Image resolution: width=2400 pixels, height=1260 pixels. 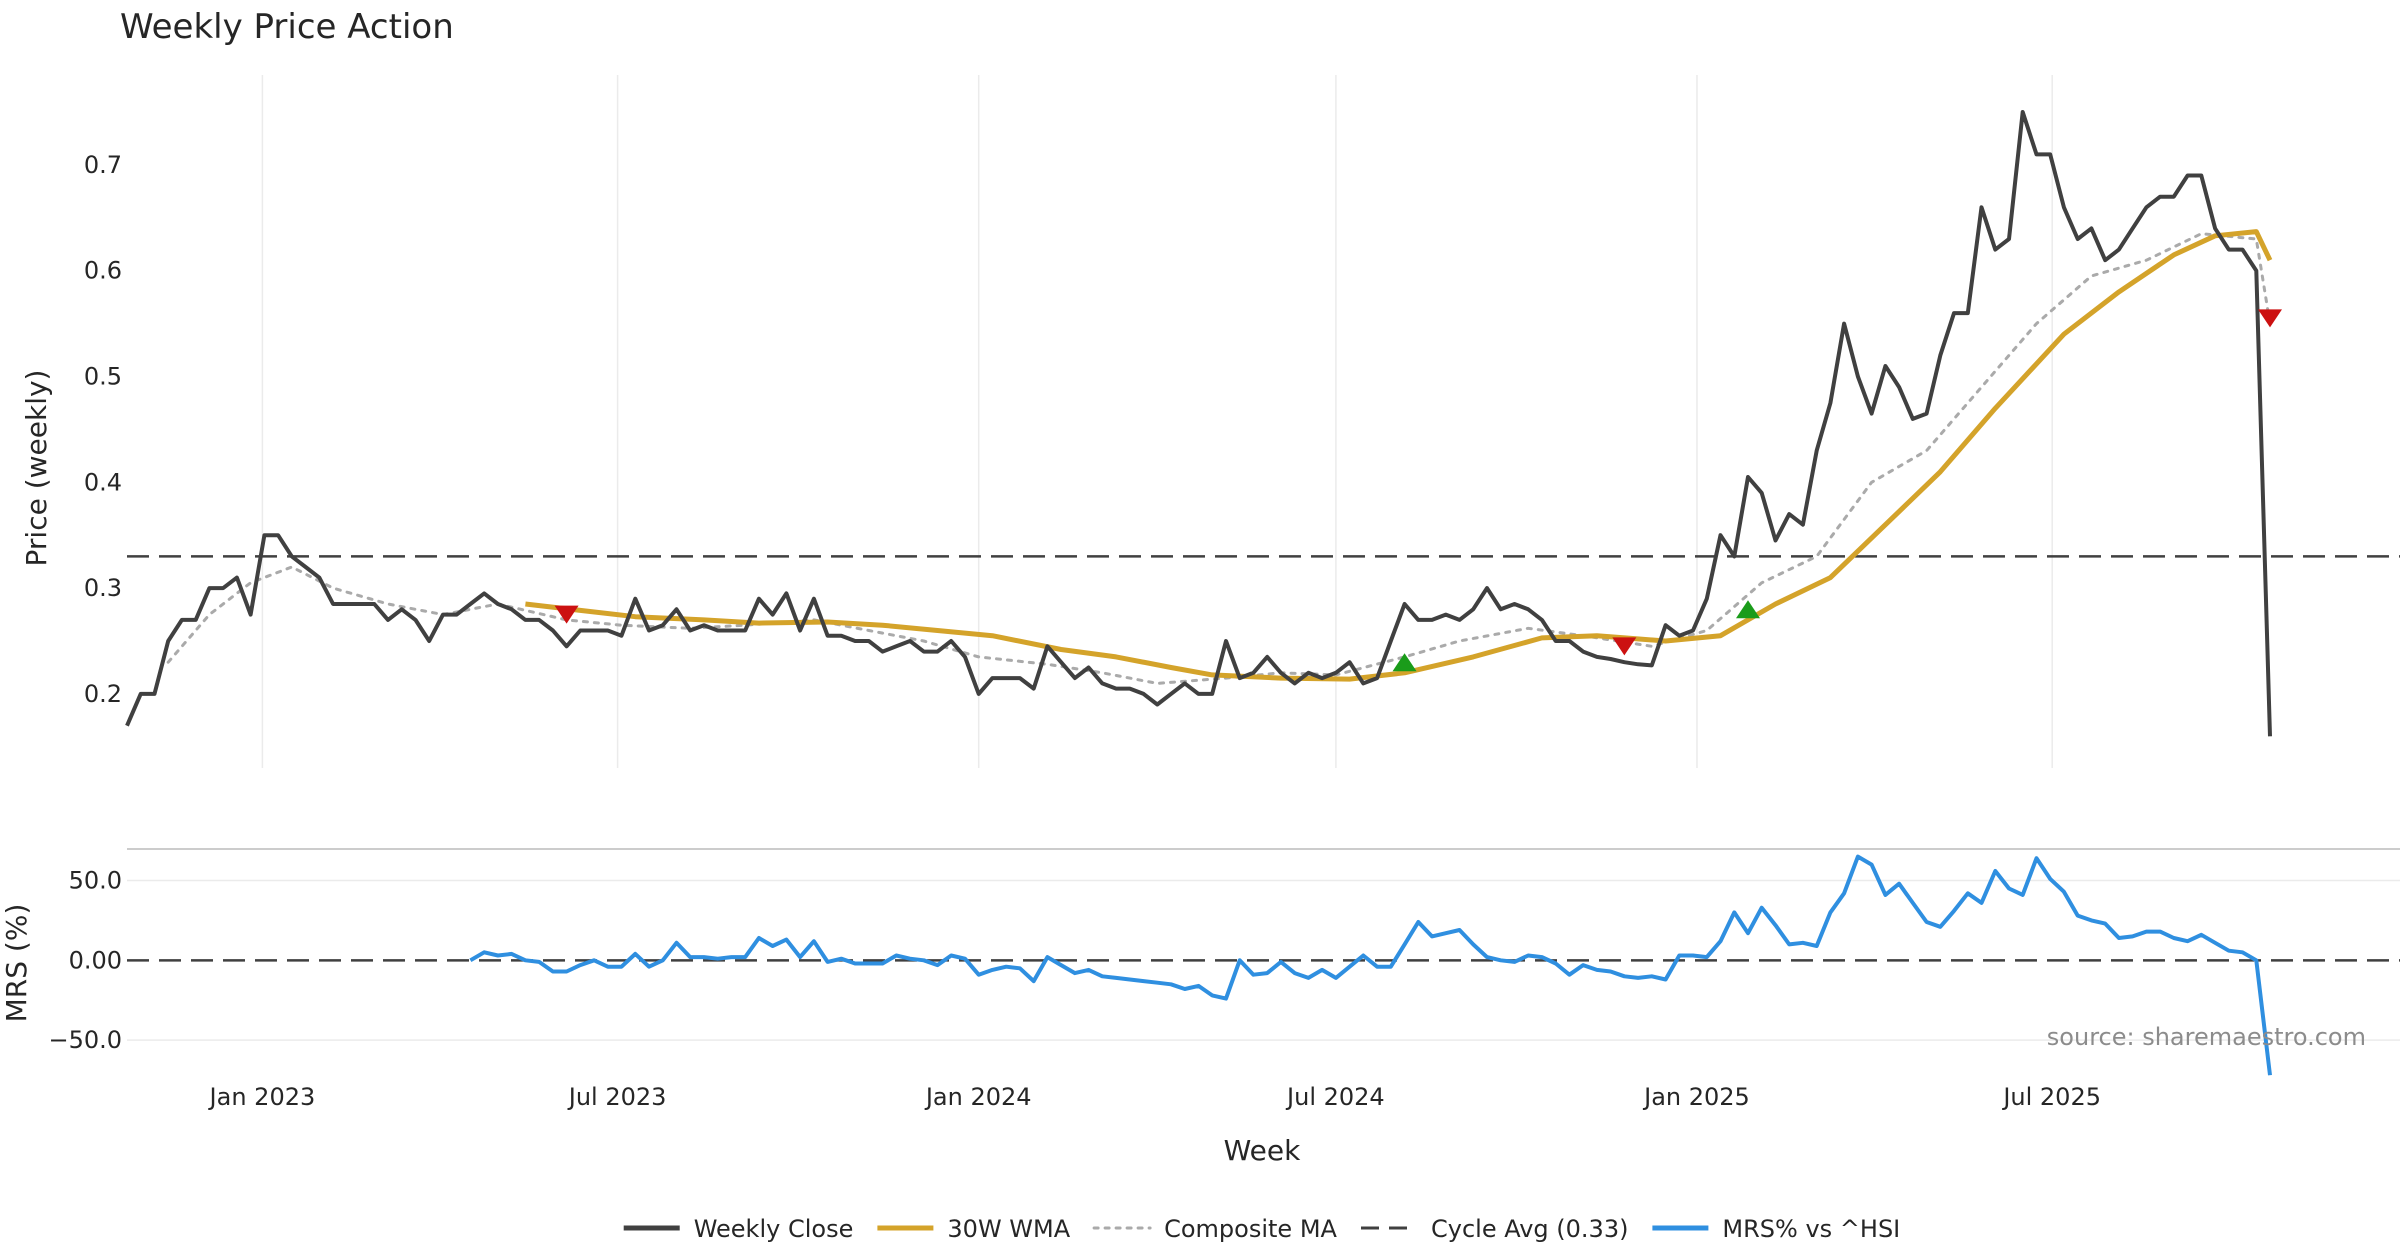 What do you see at coordinates (287, 27) in the screenshot?
I see `chart-title: Weekly Price Action` at bounding box center [287, 27].